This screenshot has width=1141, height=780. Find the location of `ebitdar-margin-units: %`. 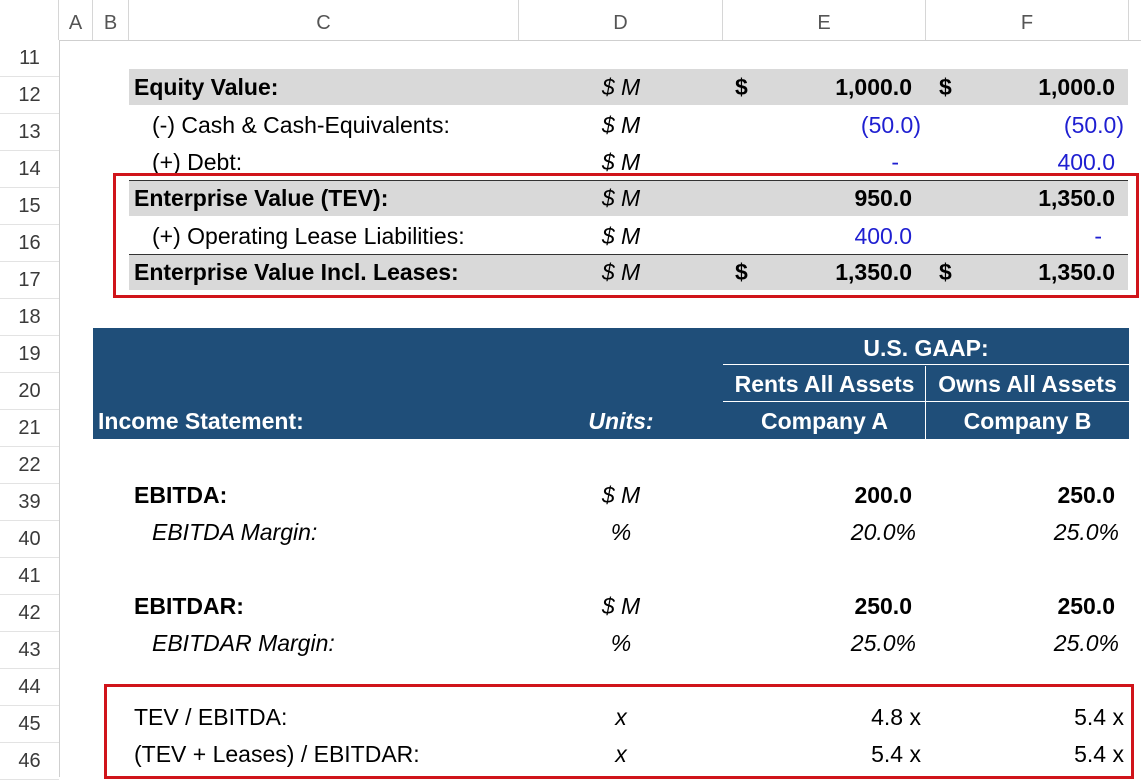

ebitdar-margin-units: % is located at coordinates (621, 643).